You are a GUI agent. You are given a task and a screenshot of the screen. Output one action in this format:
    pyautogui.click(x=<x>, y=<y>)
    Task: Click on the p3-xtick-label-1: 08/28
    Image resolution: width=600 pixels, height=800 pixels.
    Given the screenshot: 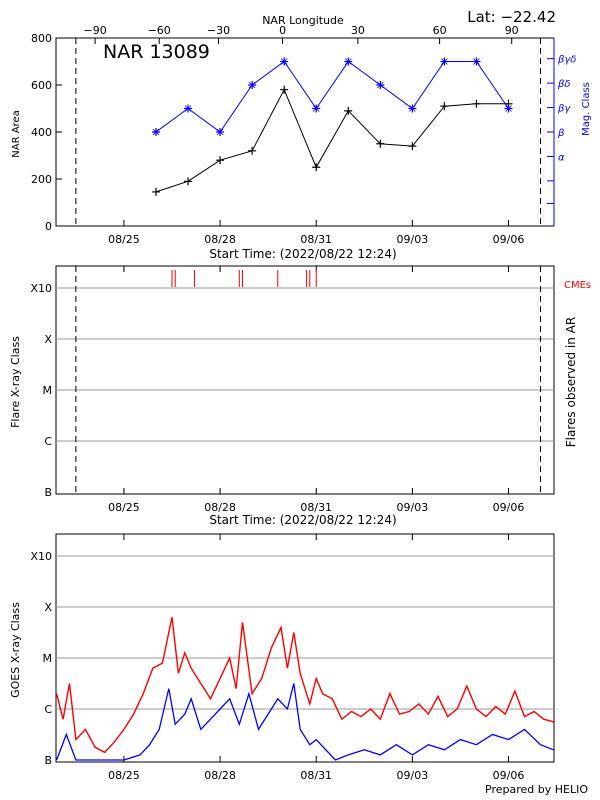 What is the action you would take?
    pyautogui.click(x=220, y=775)
    